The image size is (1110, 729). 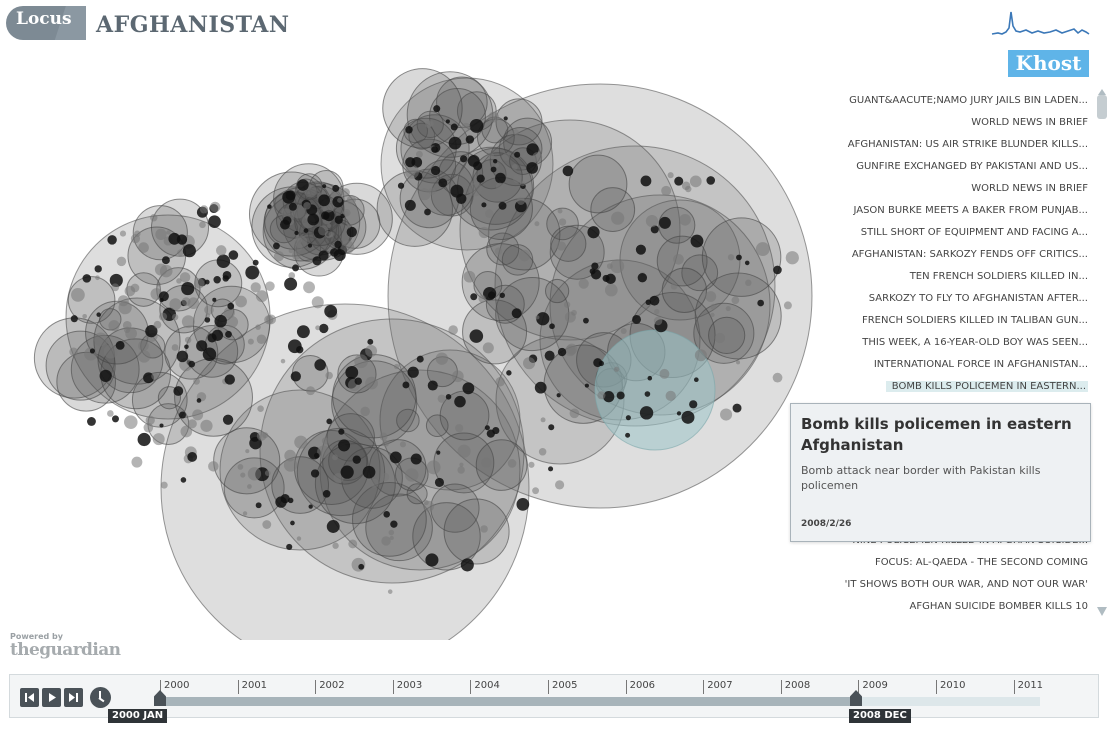 I want to click on range-start-handle, so click(x=160, y=698).